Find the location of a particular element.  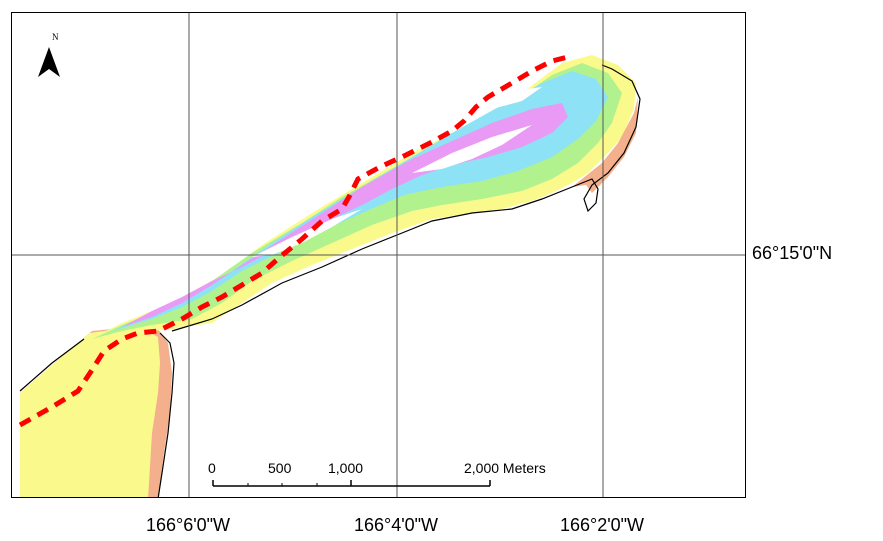

latitude-label-66-15: 66°15'0"N is located at coordinates (792, 253).